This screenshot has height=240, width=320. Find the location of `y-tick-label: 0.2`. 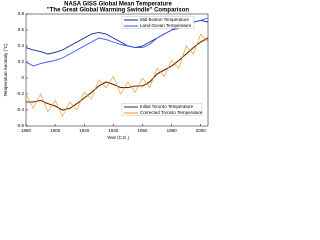

y-tick-label: 0.2 is located at coordinates (21, 61).